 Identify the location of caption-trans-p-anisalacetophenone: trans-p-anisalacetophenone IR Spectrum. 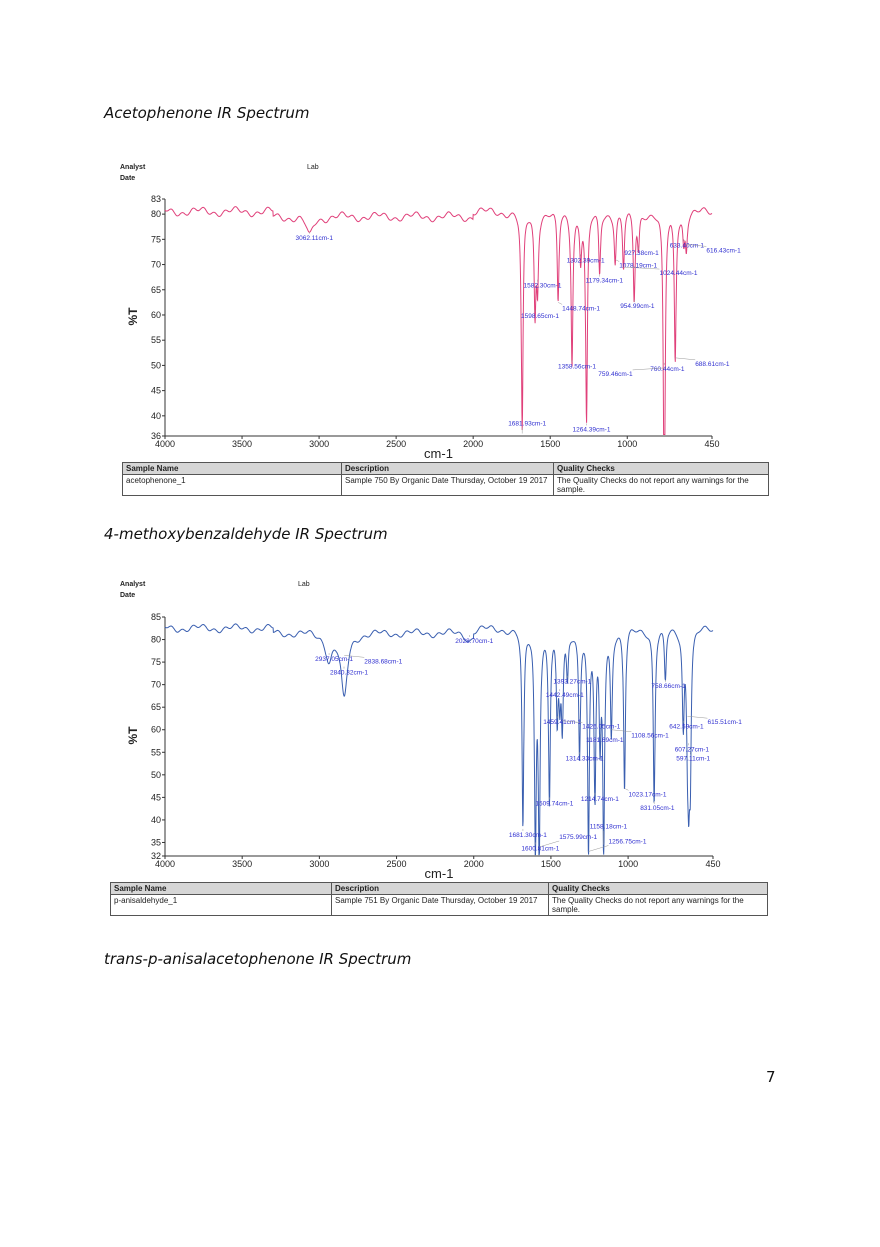
(258, 959).